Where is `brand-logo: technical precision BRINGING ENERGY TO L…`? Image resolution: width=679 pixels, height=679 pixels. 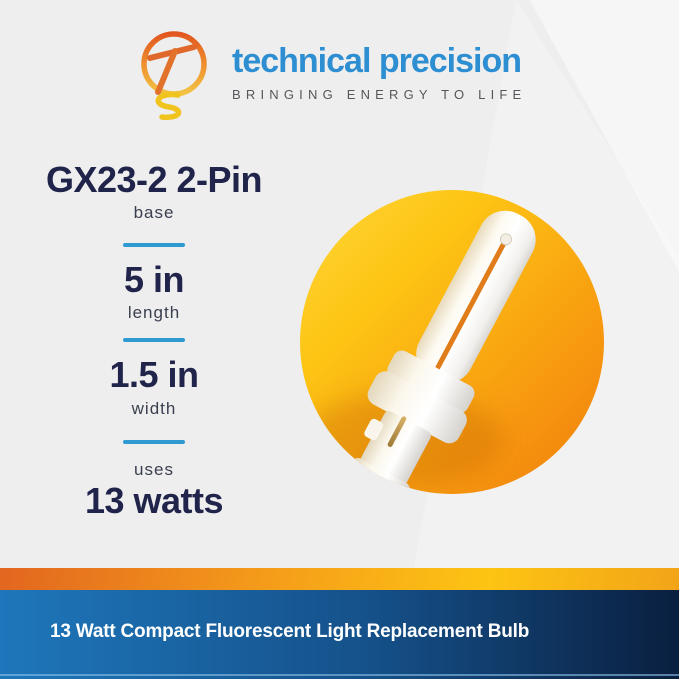 brand-logo: technical precision BRINGING ENERGY TO L… is located at coordinates (322, 73).